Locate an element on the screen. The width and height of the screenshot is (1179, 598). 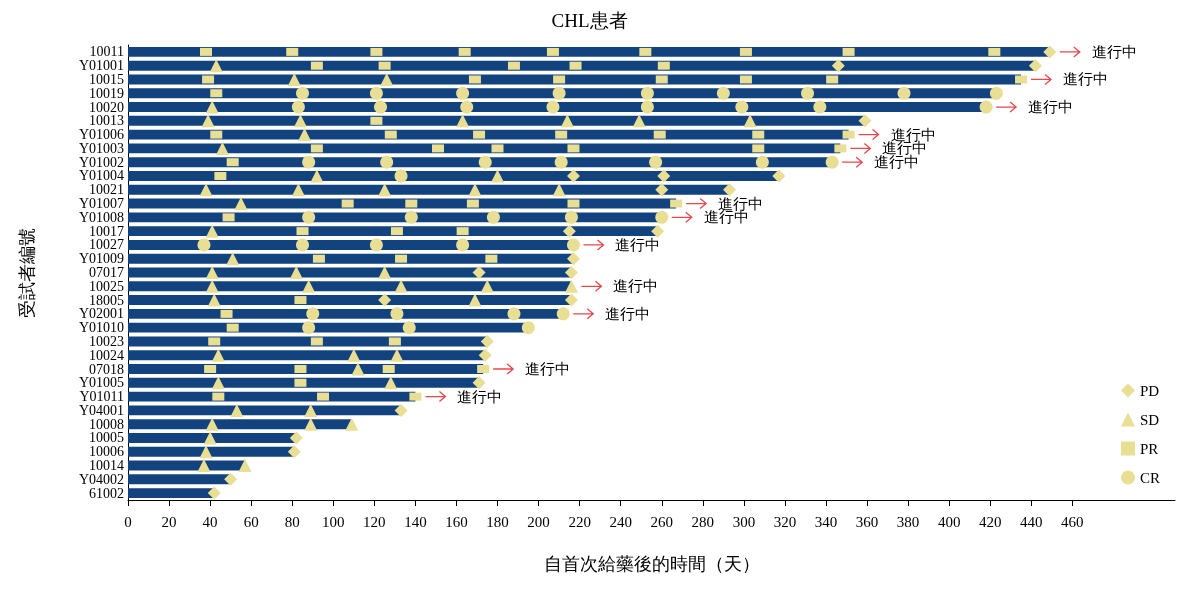
y-tick-label: Y01005 is located at coordinates (101, 383).